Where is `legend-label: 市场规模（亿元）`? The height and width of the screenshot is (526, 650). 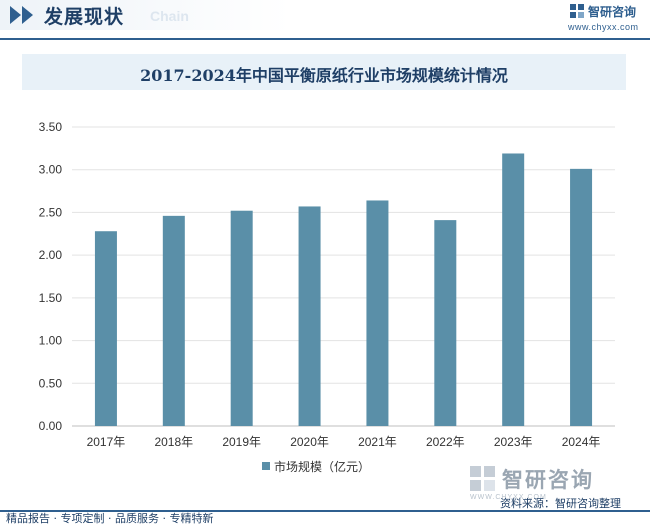
legend-label: 市场规模（亿元） is located at coordinates (322, 467).